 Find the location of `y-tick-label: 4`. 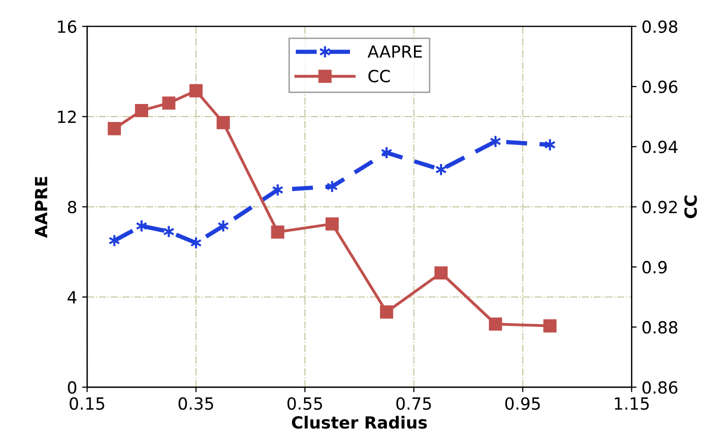

y-tick-label: 4 is located at coordinates (72, 297).